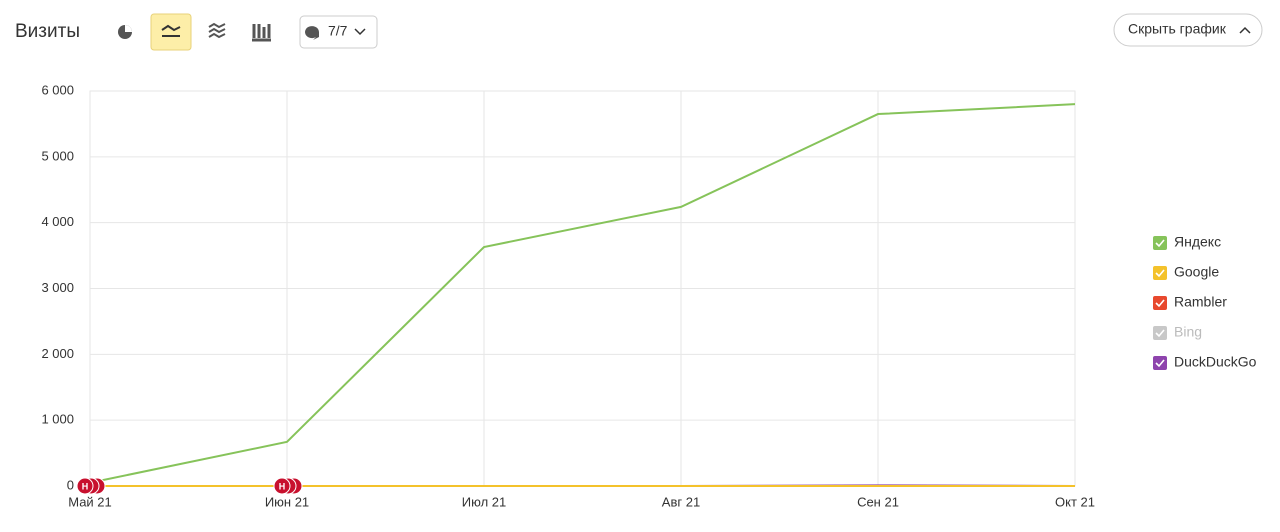 This screenshot has height=532, width=1280. I want to click on x-tick-label: Июн 21, so click(287, 501).